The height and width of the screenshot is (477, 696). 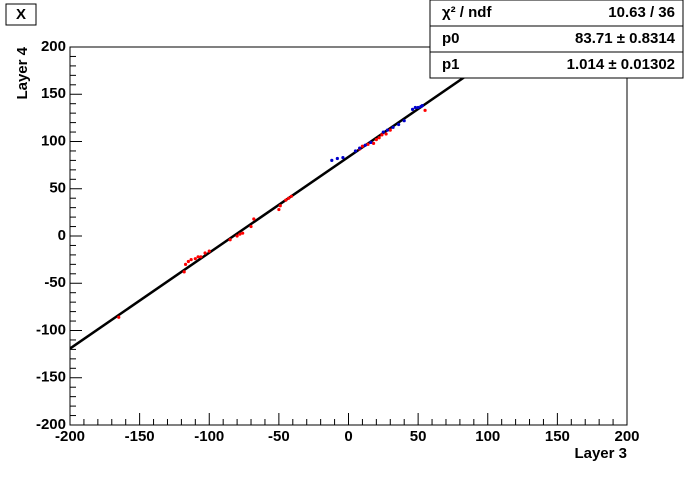 I want to click on x-tick-label: -150, so click(x=140, y=436).